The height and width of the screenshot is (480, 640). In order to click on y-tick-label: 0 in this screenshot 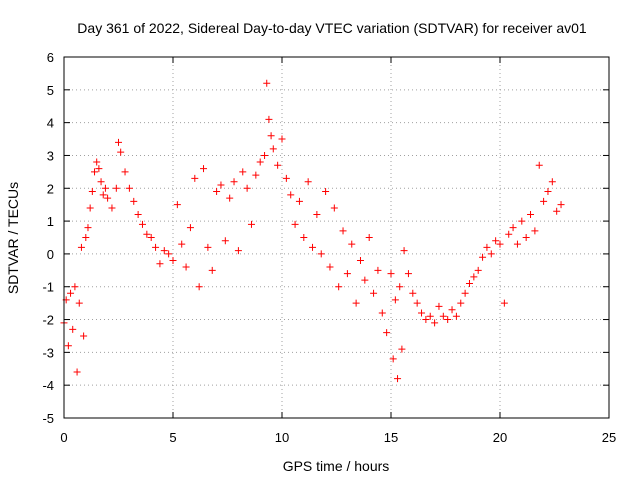, I will do `click(50, 254)`.